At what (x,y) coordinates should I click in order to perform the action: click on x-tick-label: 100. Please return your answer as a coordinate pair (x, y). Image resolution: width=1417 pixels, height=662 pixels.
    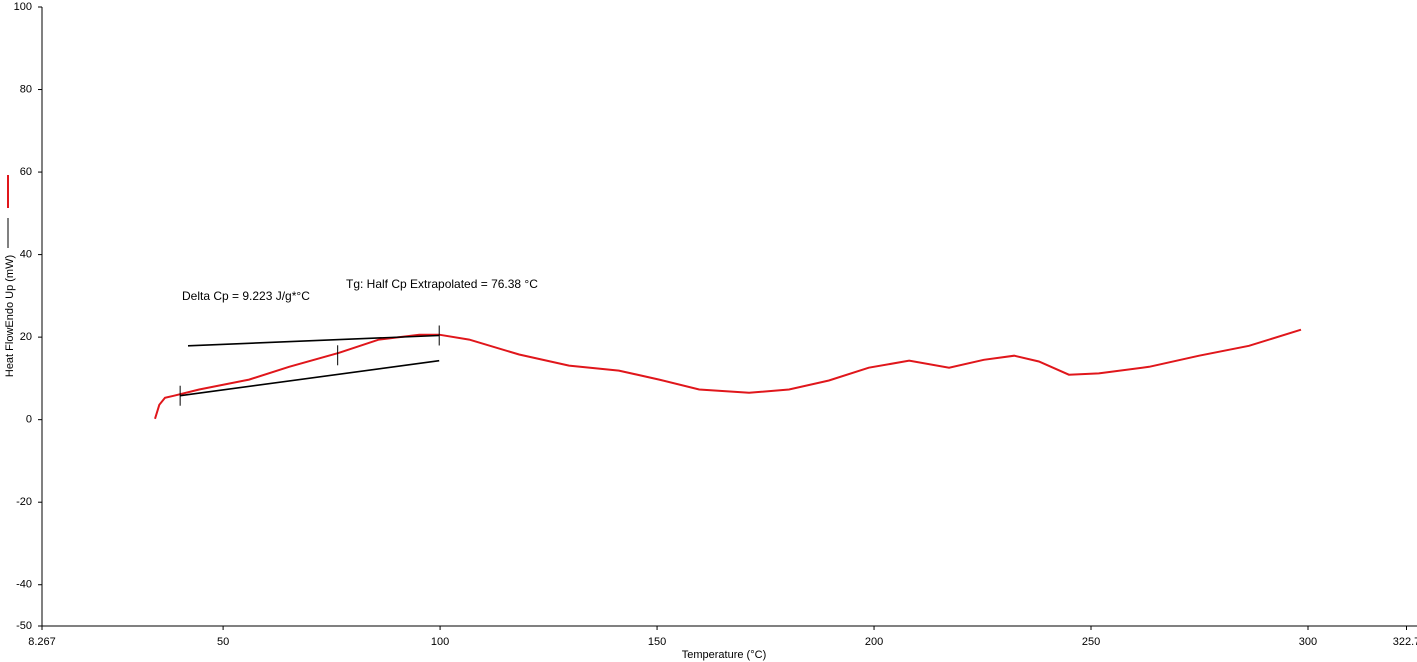
    Looking at the image, I should click on (440, 642).